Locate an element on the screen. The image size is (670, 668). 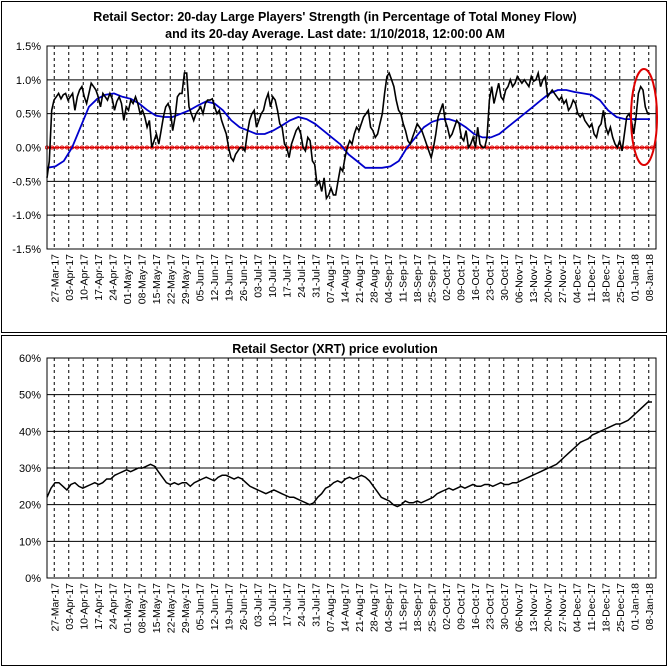
bottom-chart-x-tick-label: 19-Jun-17 is located at coordinates (229, 606).